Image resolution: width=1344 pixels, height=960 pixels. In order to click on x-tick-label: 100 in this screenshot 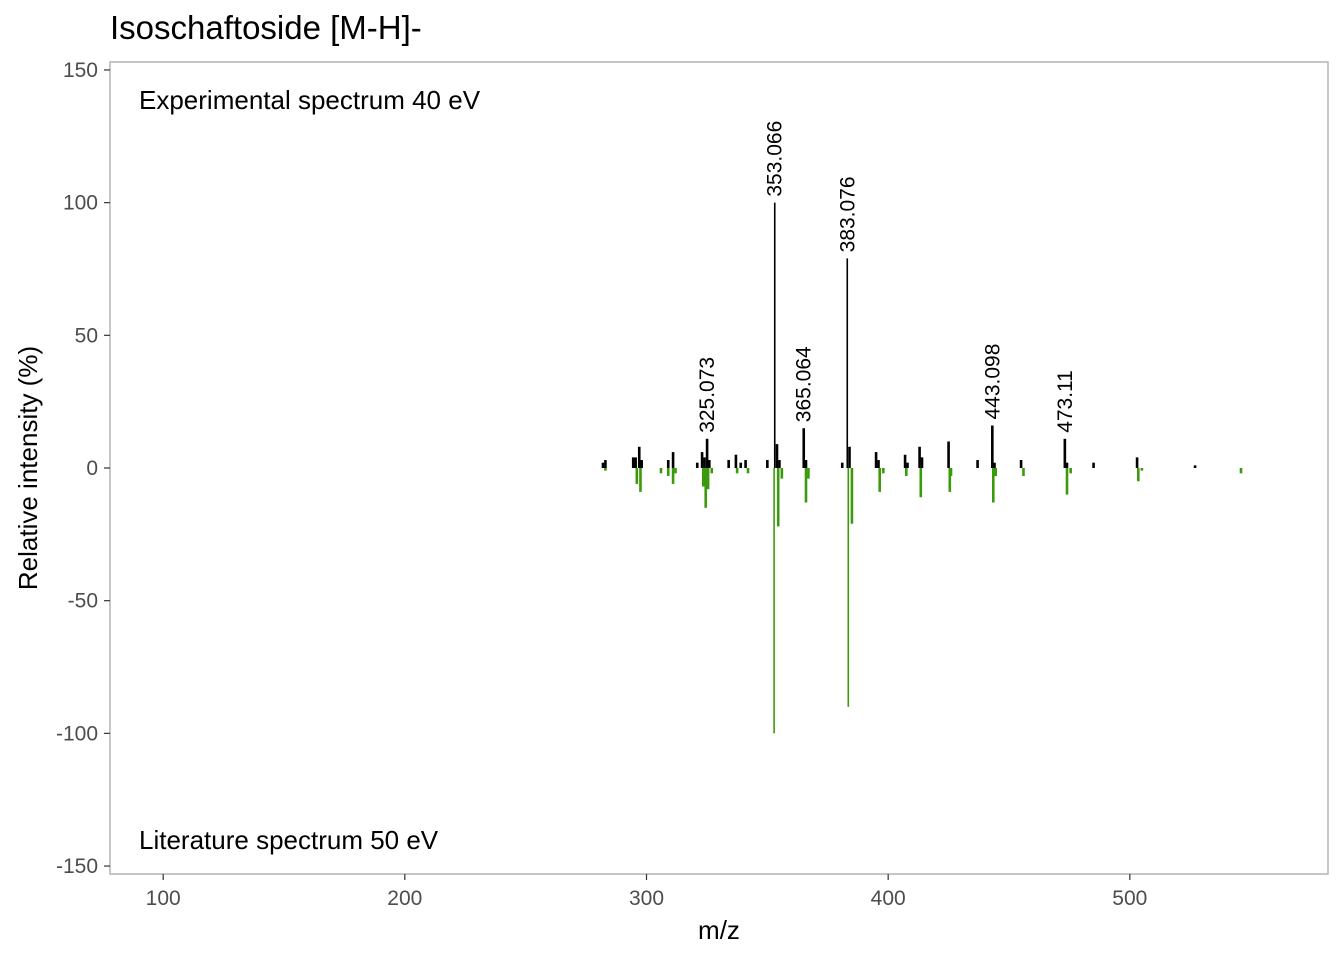, I will do `click(163, 898)`.